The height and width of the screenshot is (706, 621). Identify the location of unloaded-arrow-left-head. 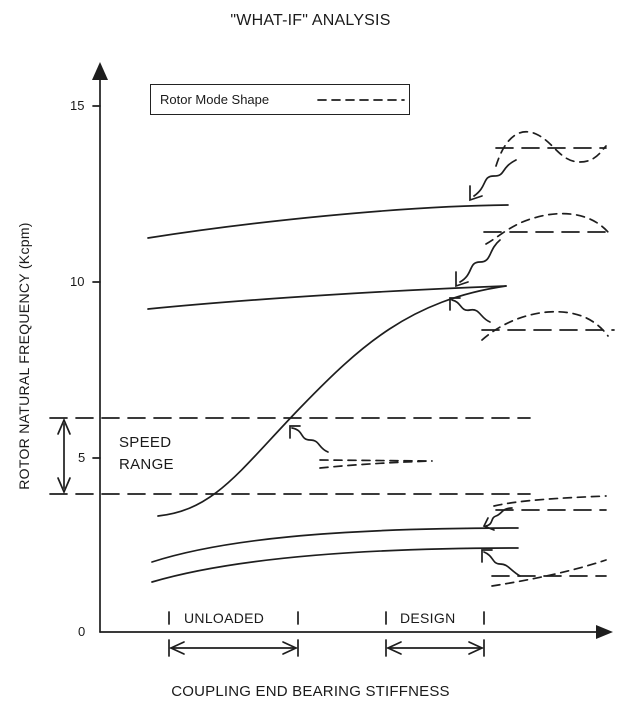
(176, 648).